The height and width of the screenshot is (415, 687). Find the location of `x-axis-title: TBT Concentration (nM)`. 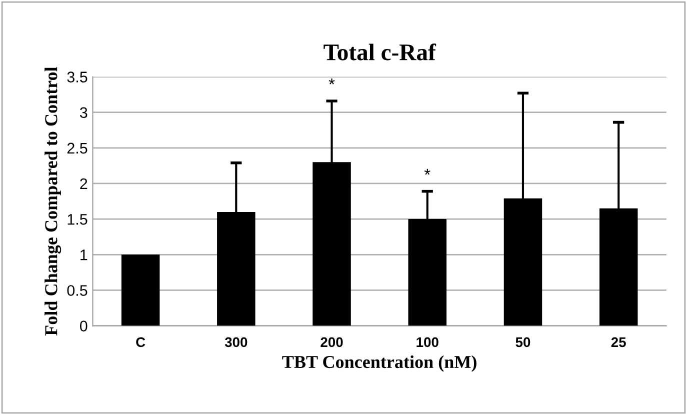

x-axis-title: TBT Concentration (nM) is located at coordinates (379, 363).